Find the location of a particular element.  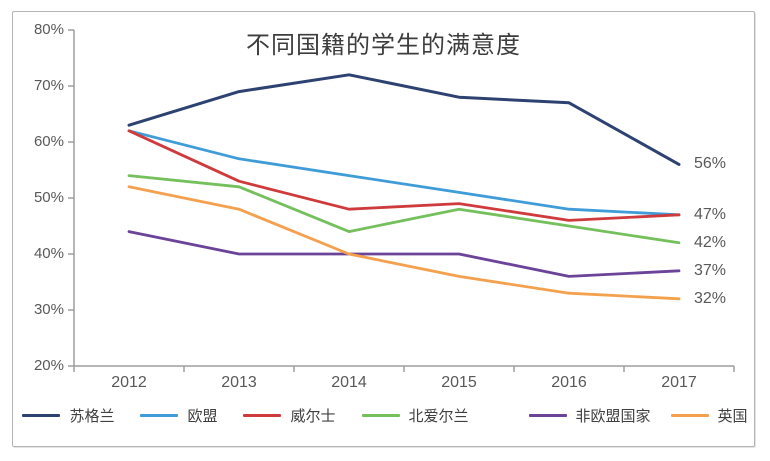

x-axis-label: 2014 is located at coordinates (349, 382).